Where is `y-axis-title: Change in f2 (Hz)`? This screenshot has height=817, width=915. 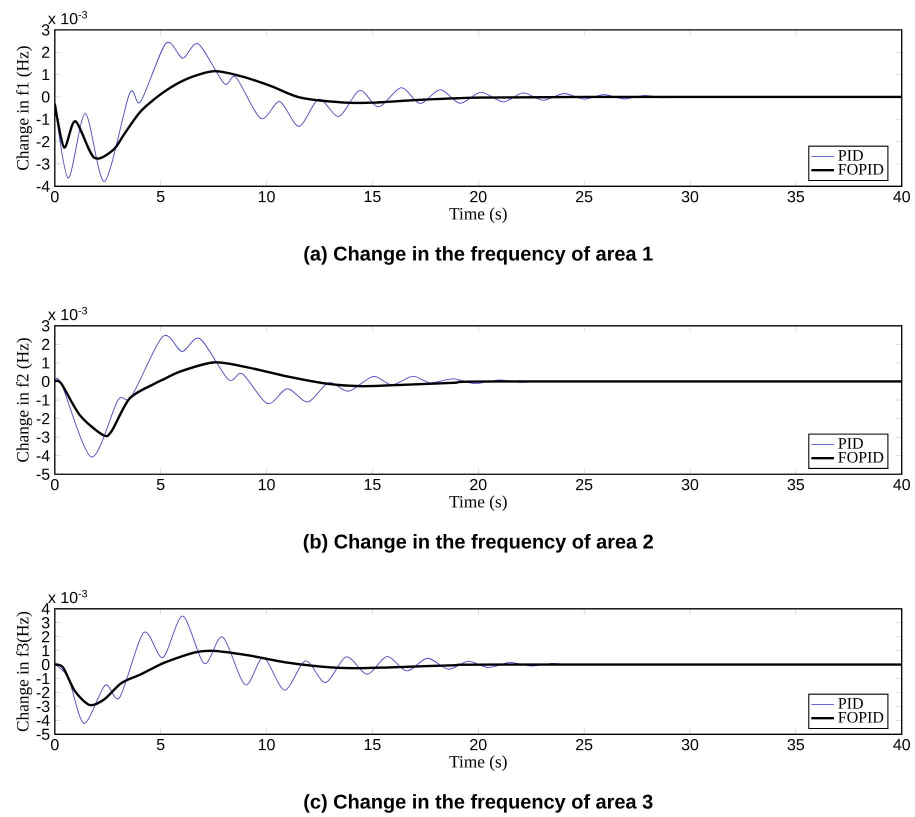 y-axis-title: Change in f2 (Hz) is located at coordinates (24, 400).